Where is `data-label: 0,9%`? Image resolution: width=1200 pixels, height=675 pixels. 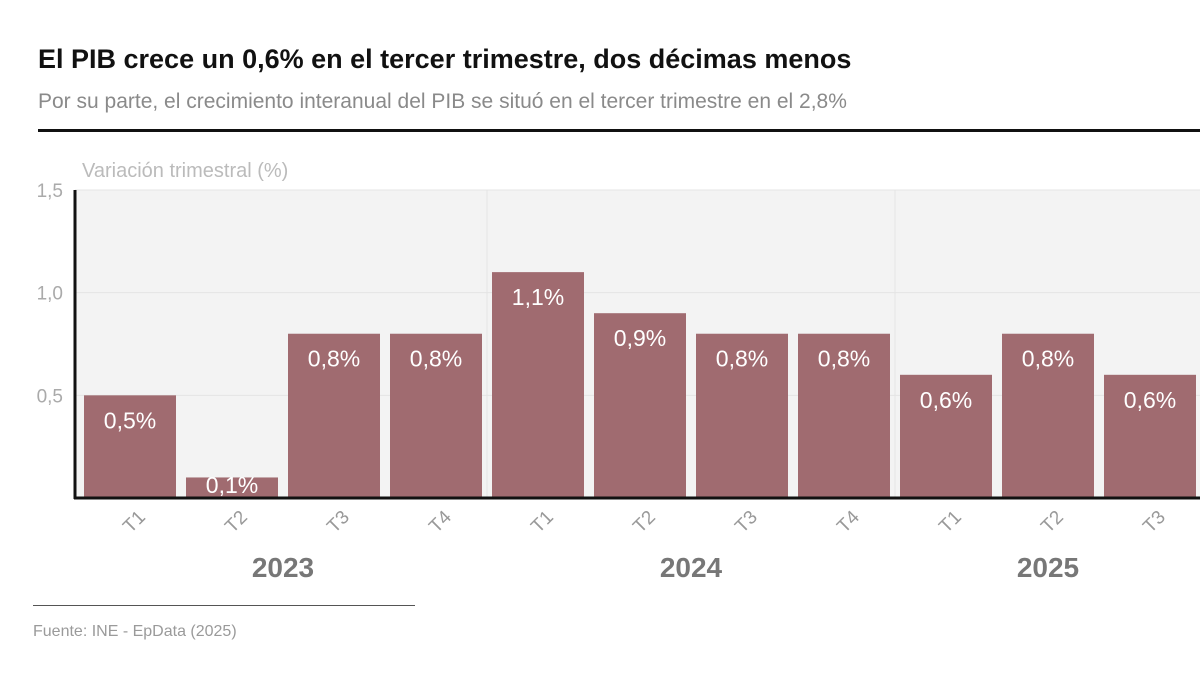
data-label: 0,9% is located at coordinates (640, 338).